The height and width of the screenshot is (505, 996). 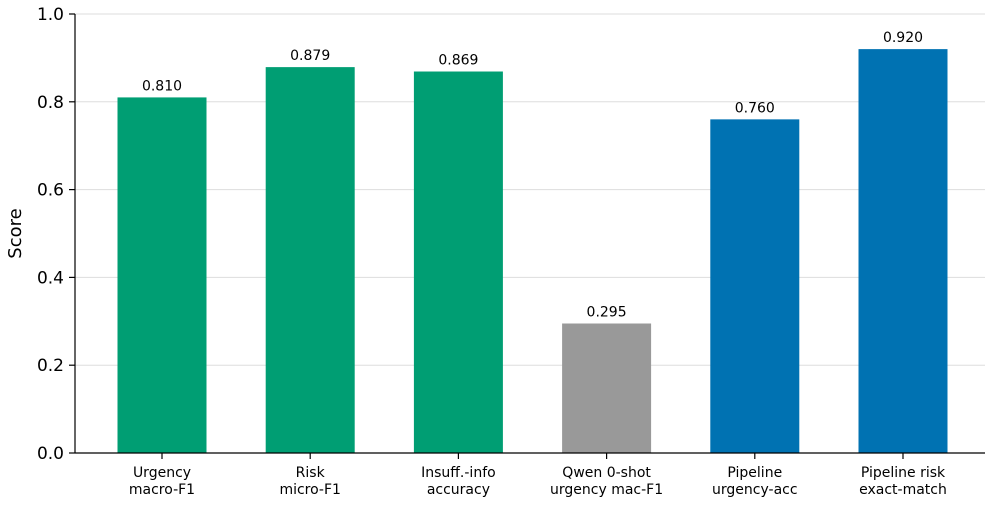 I want to click on x-tick-label: urgency mac-F1, so click(x=606, y=490).